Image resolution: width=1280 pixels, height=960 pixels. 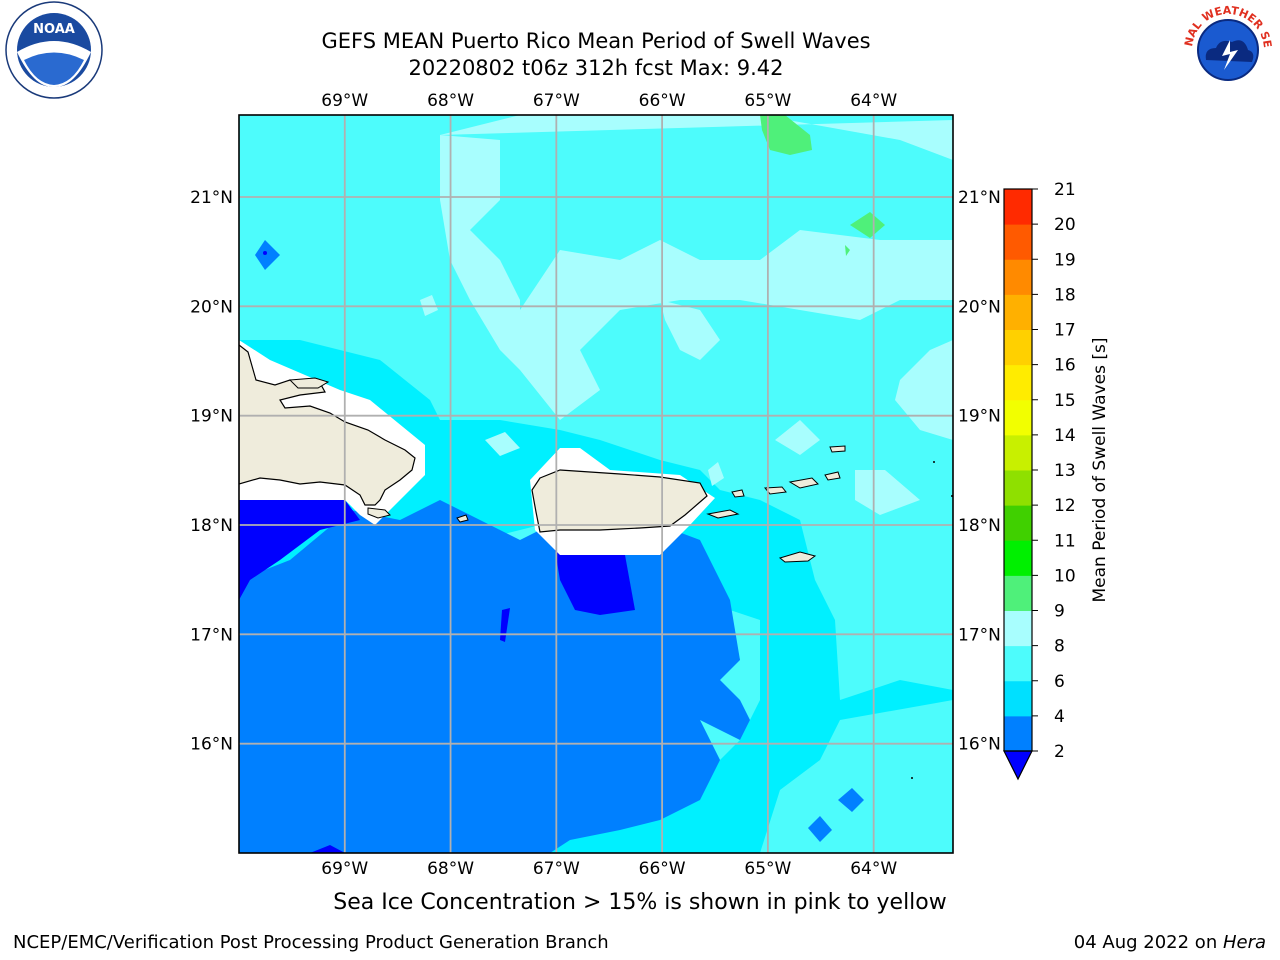 I want to click on map-title-line2: 20220802 t06z 312h fcst Max: 9.42, so click(x=596, y=68).